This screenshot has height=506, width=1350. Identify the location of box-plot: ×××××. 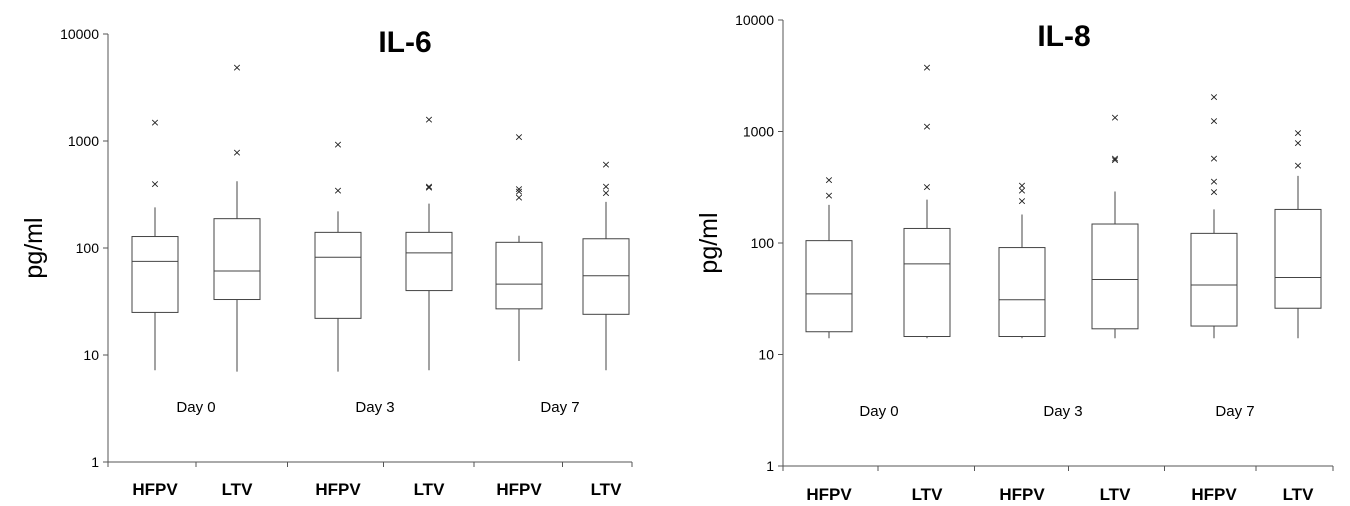
(1214, 215).